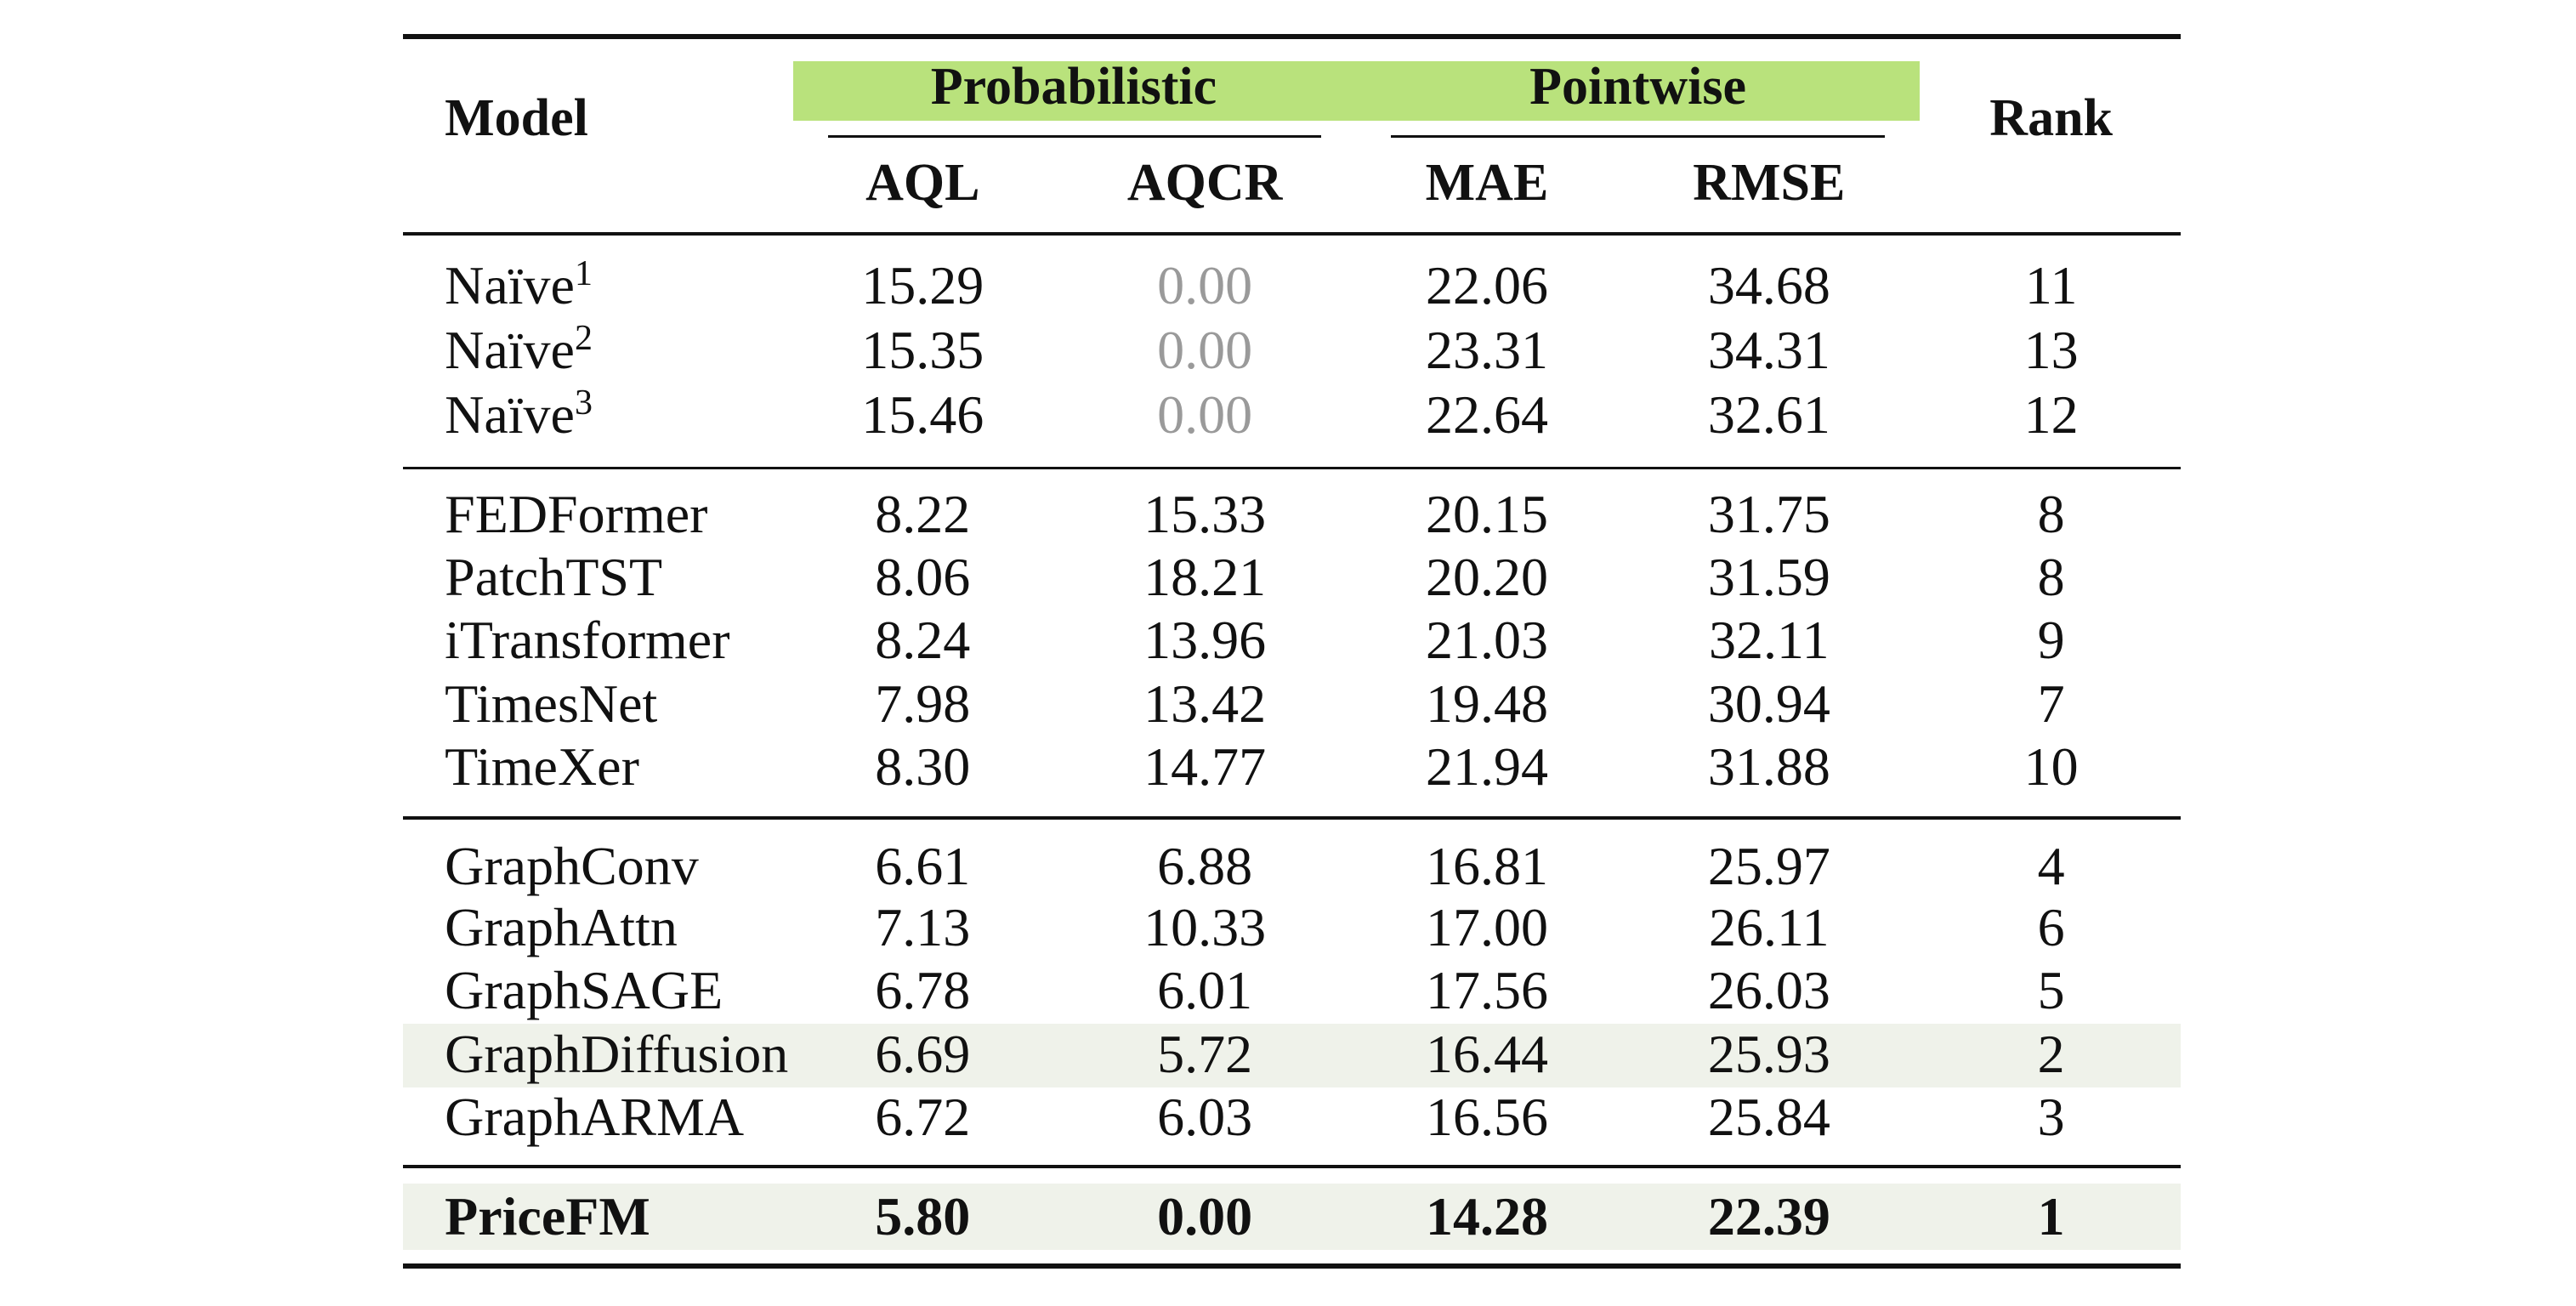 This screenshot has height=1306, width=2576. Describe the element at coordinates (923, 927) in the screenshot. I see `cell: 7.13` at that location.